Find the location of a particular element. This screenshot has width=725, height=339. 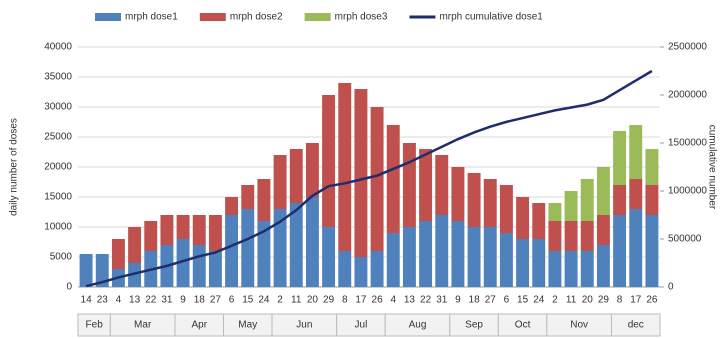

x-tick-label: 22 is located at coordinates (426, 300).